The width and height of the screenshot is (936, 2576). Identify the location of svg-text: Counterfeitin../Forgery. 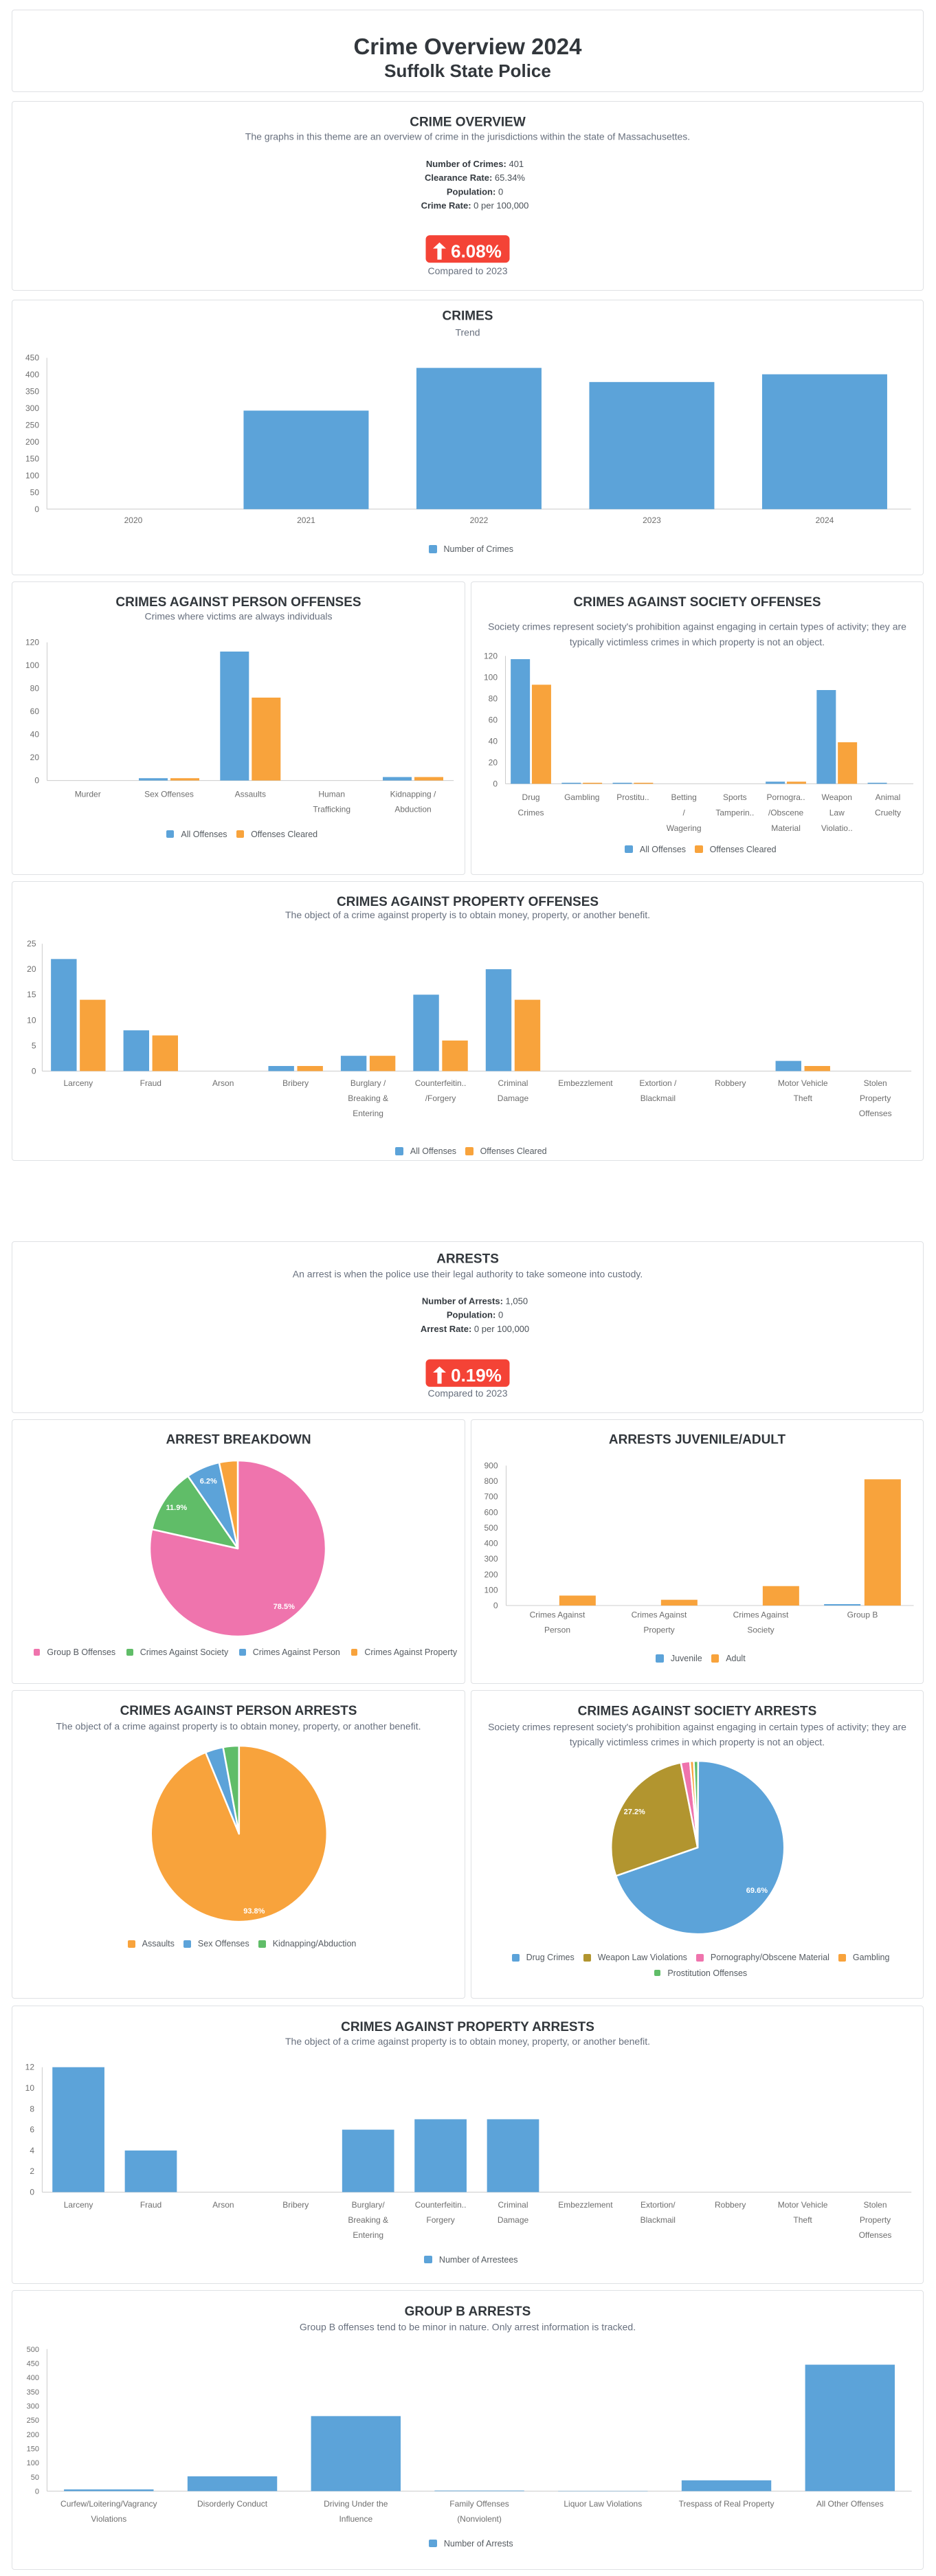
(441, 1090).